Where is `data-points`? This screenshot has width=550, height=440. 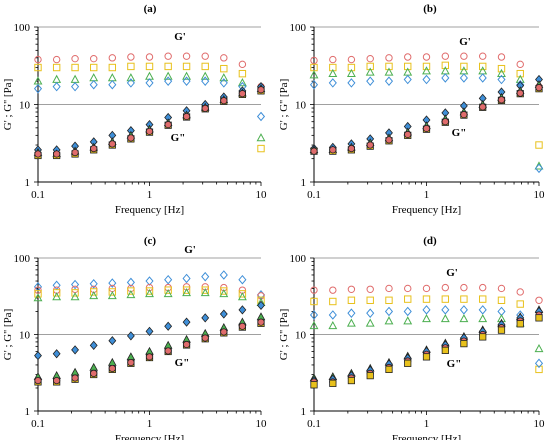 data-points is located at coordinates (426, 336).